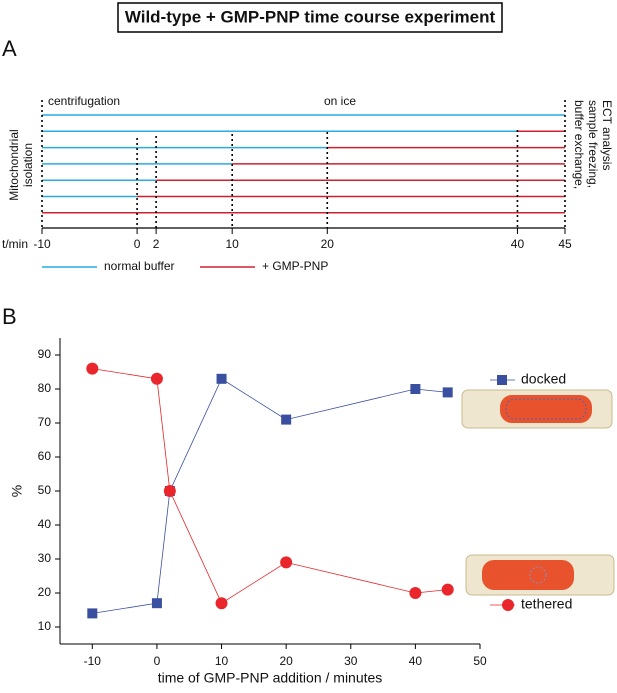 This screenshot has height=693, width=617. I want to click on phase-label: on ice, so click(340, 101).